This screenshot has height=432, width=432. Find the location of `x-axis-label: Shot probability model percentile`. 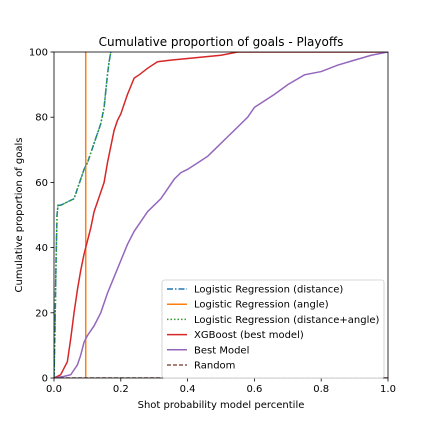

x-axis-label: Shot probability model percentile is located at coordinates (221, 405).